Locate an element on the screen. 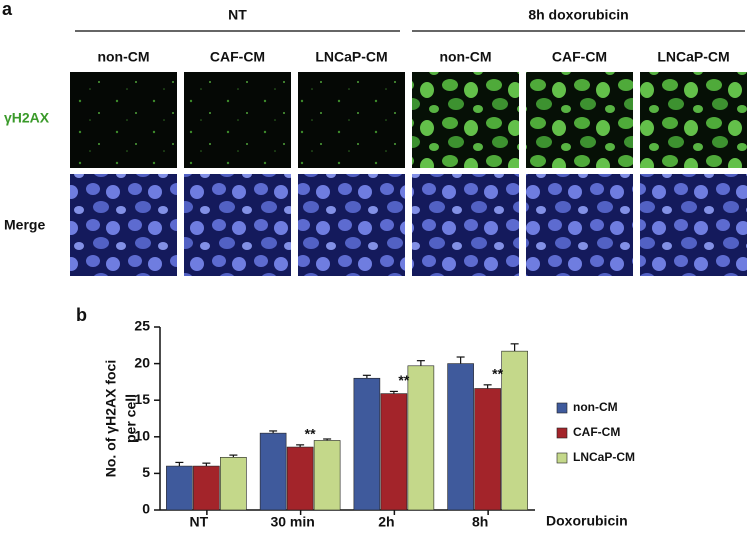  legend-label: LNCaP-CM is located at coordinates (604, 457).